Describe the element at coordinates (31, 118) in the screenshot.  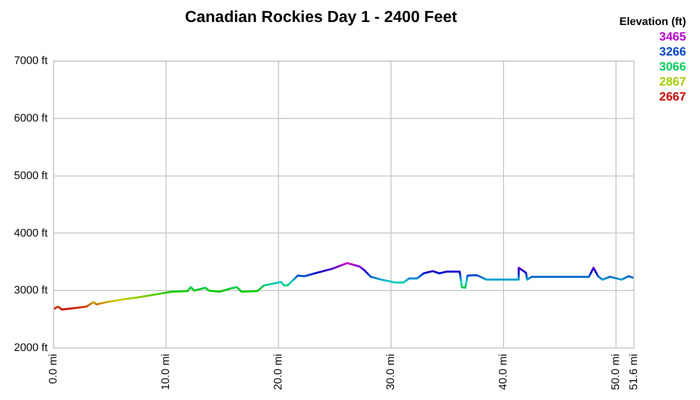
I see `y-tick-label: 6000 ft` at that location.